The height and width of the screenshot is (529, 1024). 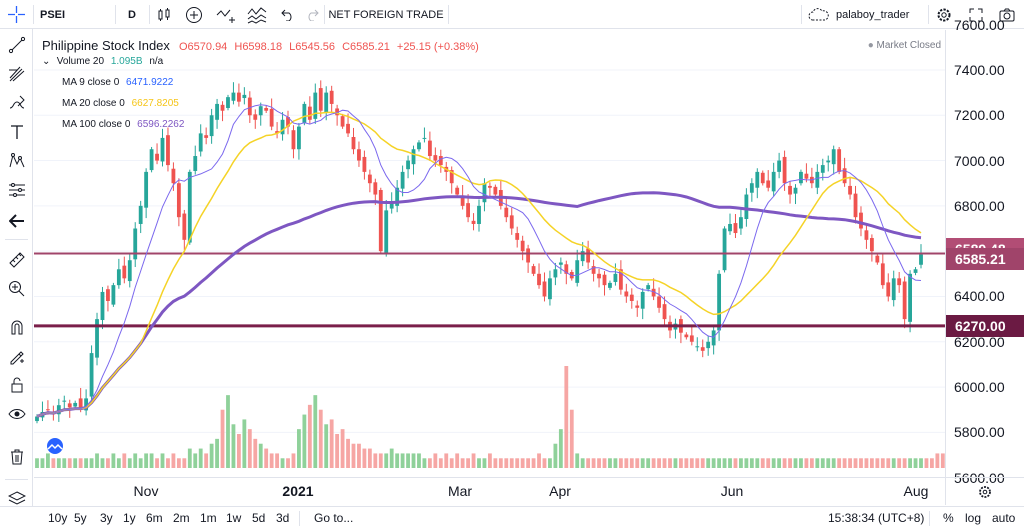 What do you see at coordinates (16, 74) in the screenshot?
I see `pitchfork-icon` at bounding box center [16, 74].